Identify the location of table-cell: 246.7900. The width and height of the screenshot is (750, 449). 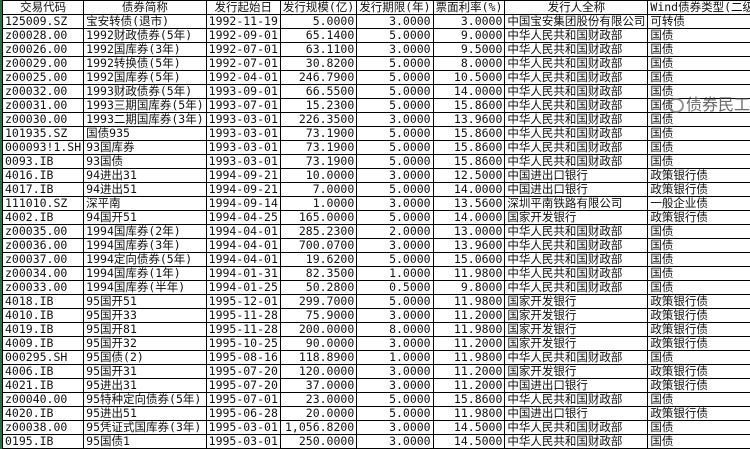
(318, 78).